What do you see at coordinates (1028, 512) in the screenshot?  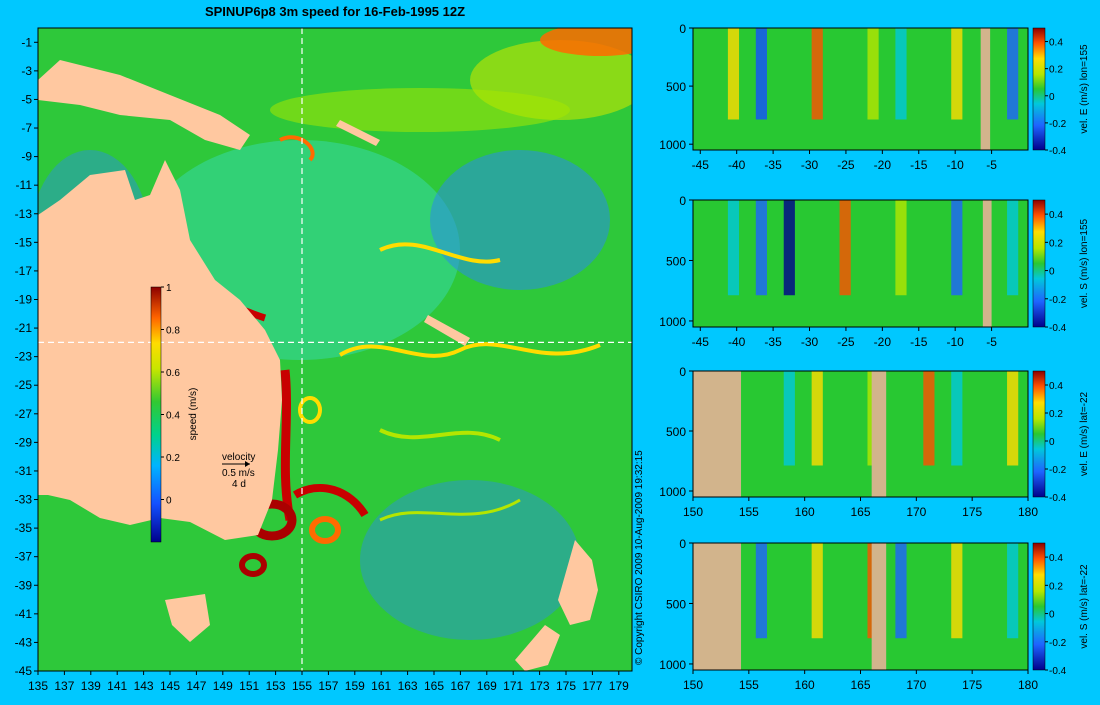 I see `section-x-tick-label: 180` at bounding box center [1028, 512].